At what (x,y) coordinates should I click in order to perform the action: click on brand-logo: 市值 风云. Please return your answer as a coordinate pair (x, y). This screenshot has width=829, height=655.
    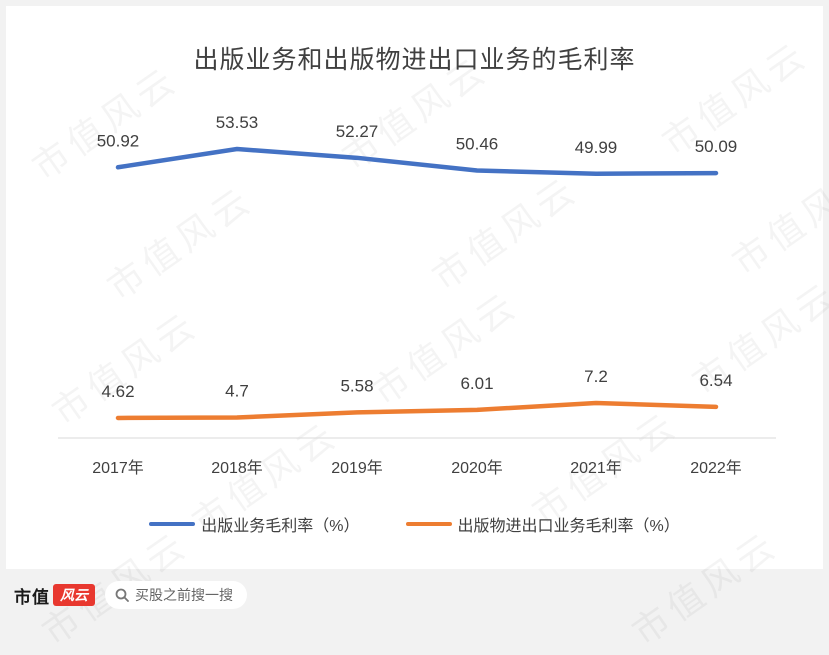
    Looking at the image, I should click on (54, 595).